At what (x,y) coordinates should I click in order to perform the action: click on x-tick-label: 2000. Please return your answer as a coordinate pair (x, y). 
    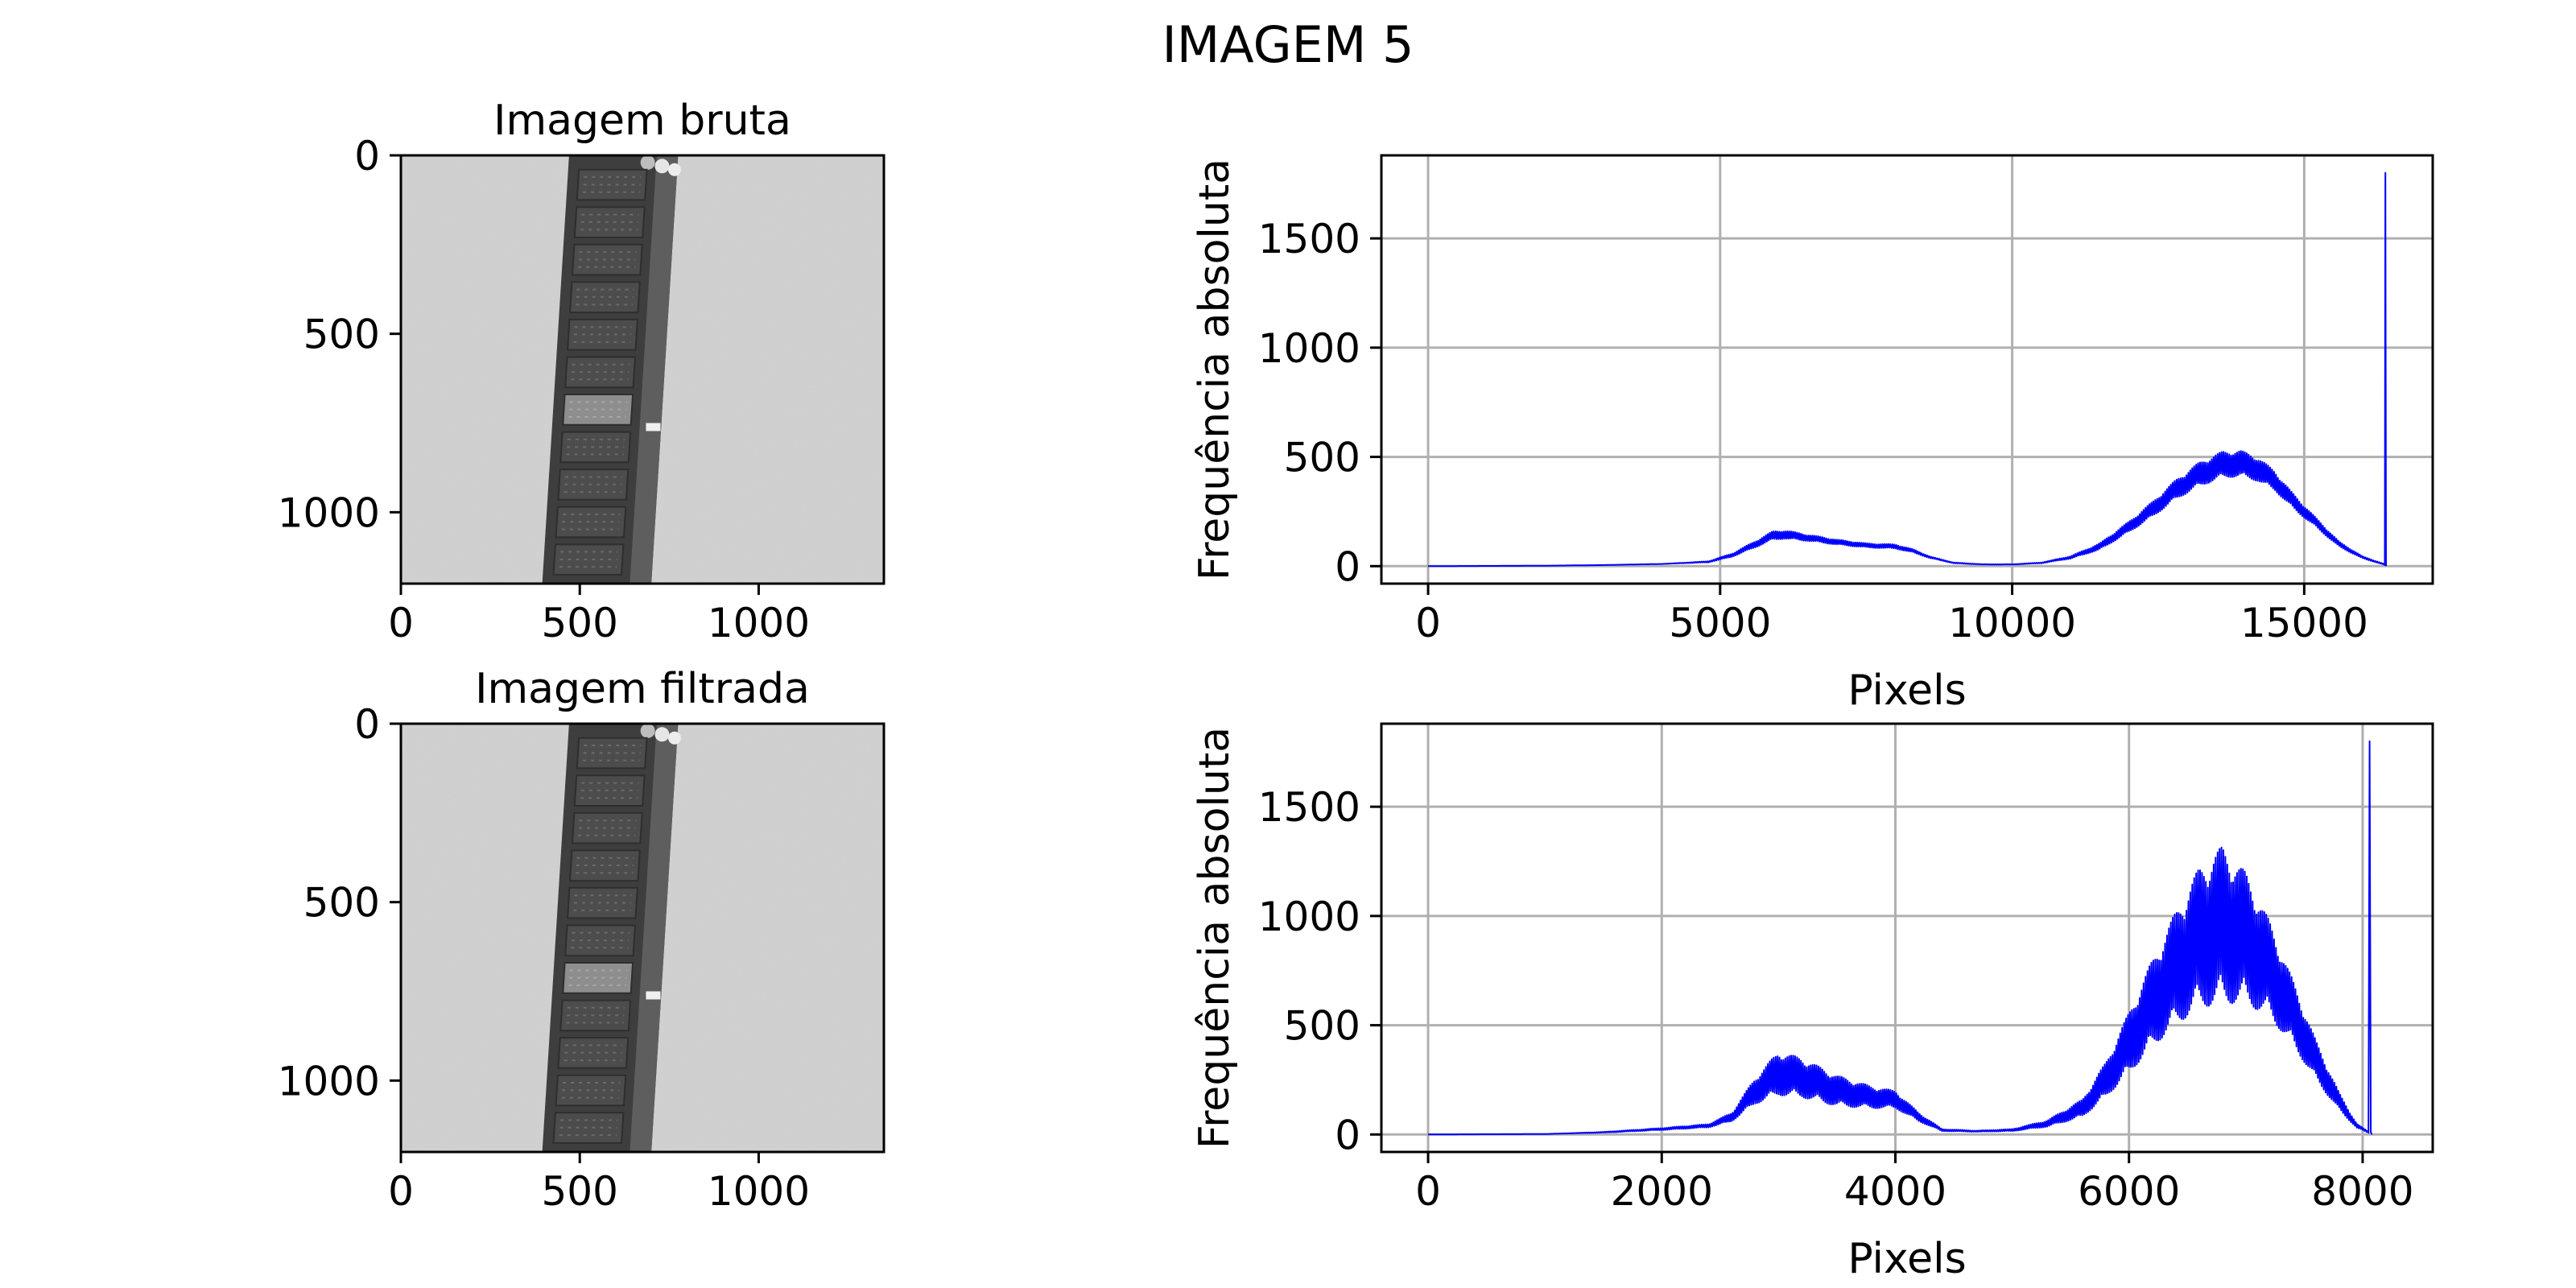
    Looking at the image, I should click on (1662, 1191).